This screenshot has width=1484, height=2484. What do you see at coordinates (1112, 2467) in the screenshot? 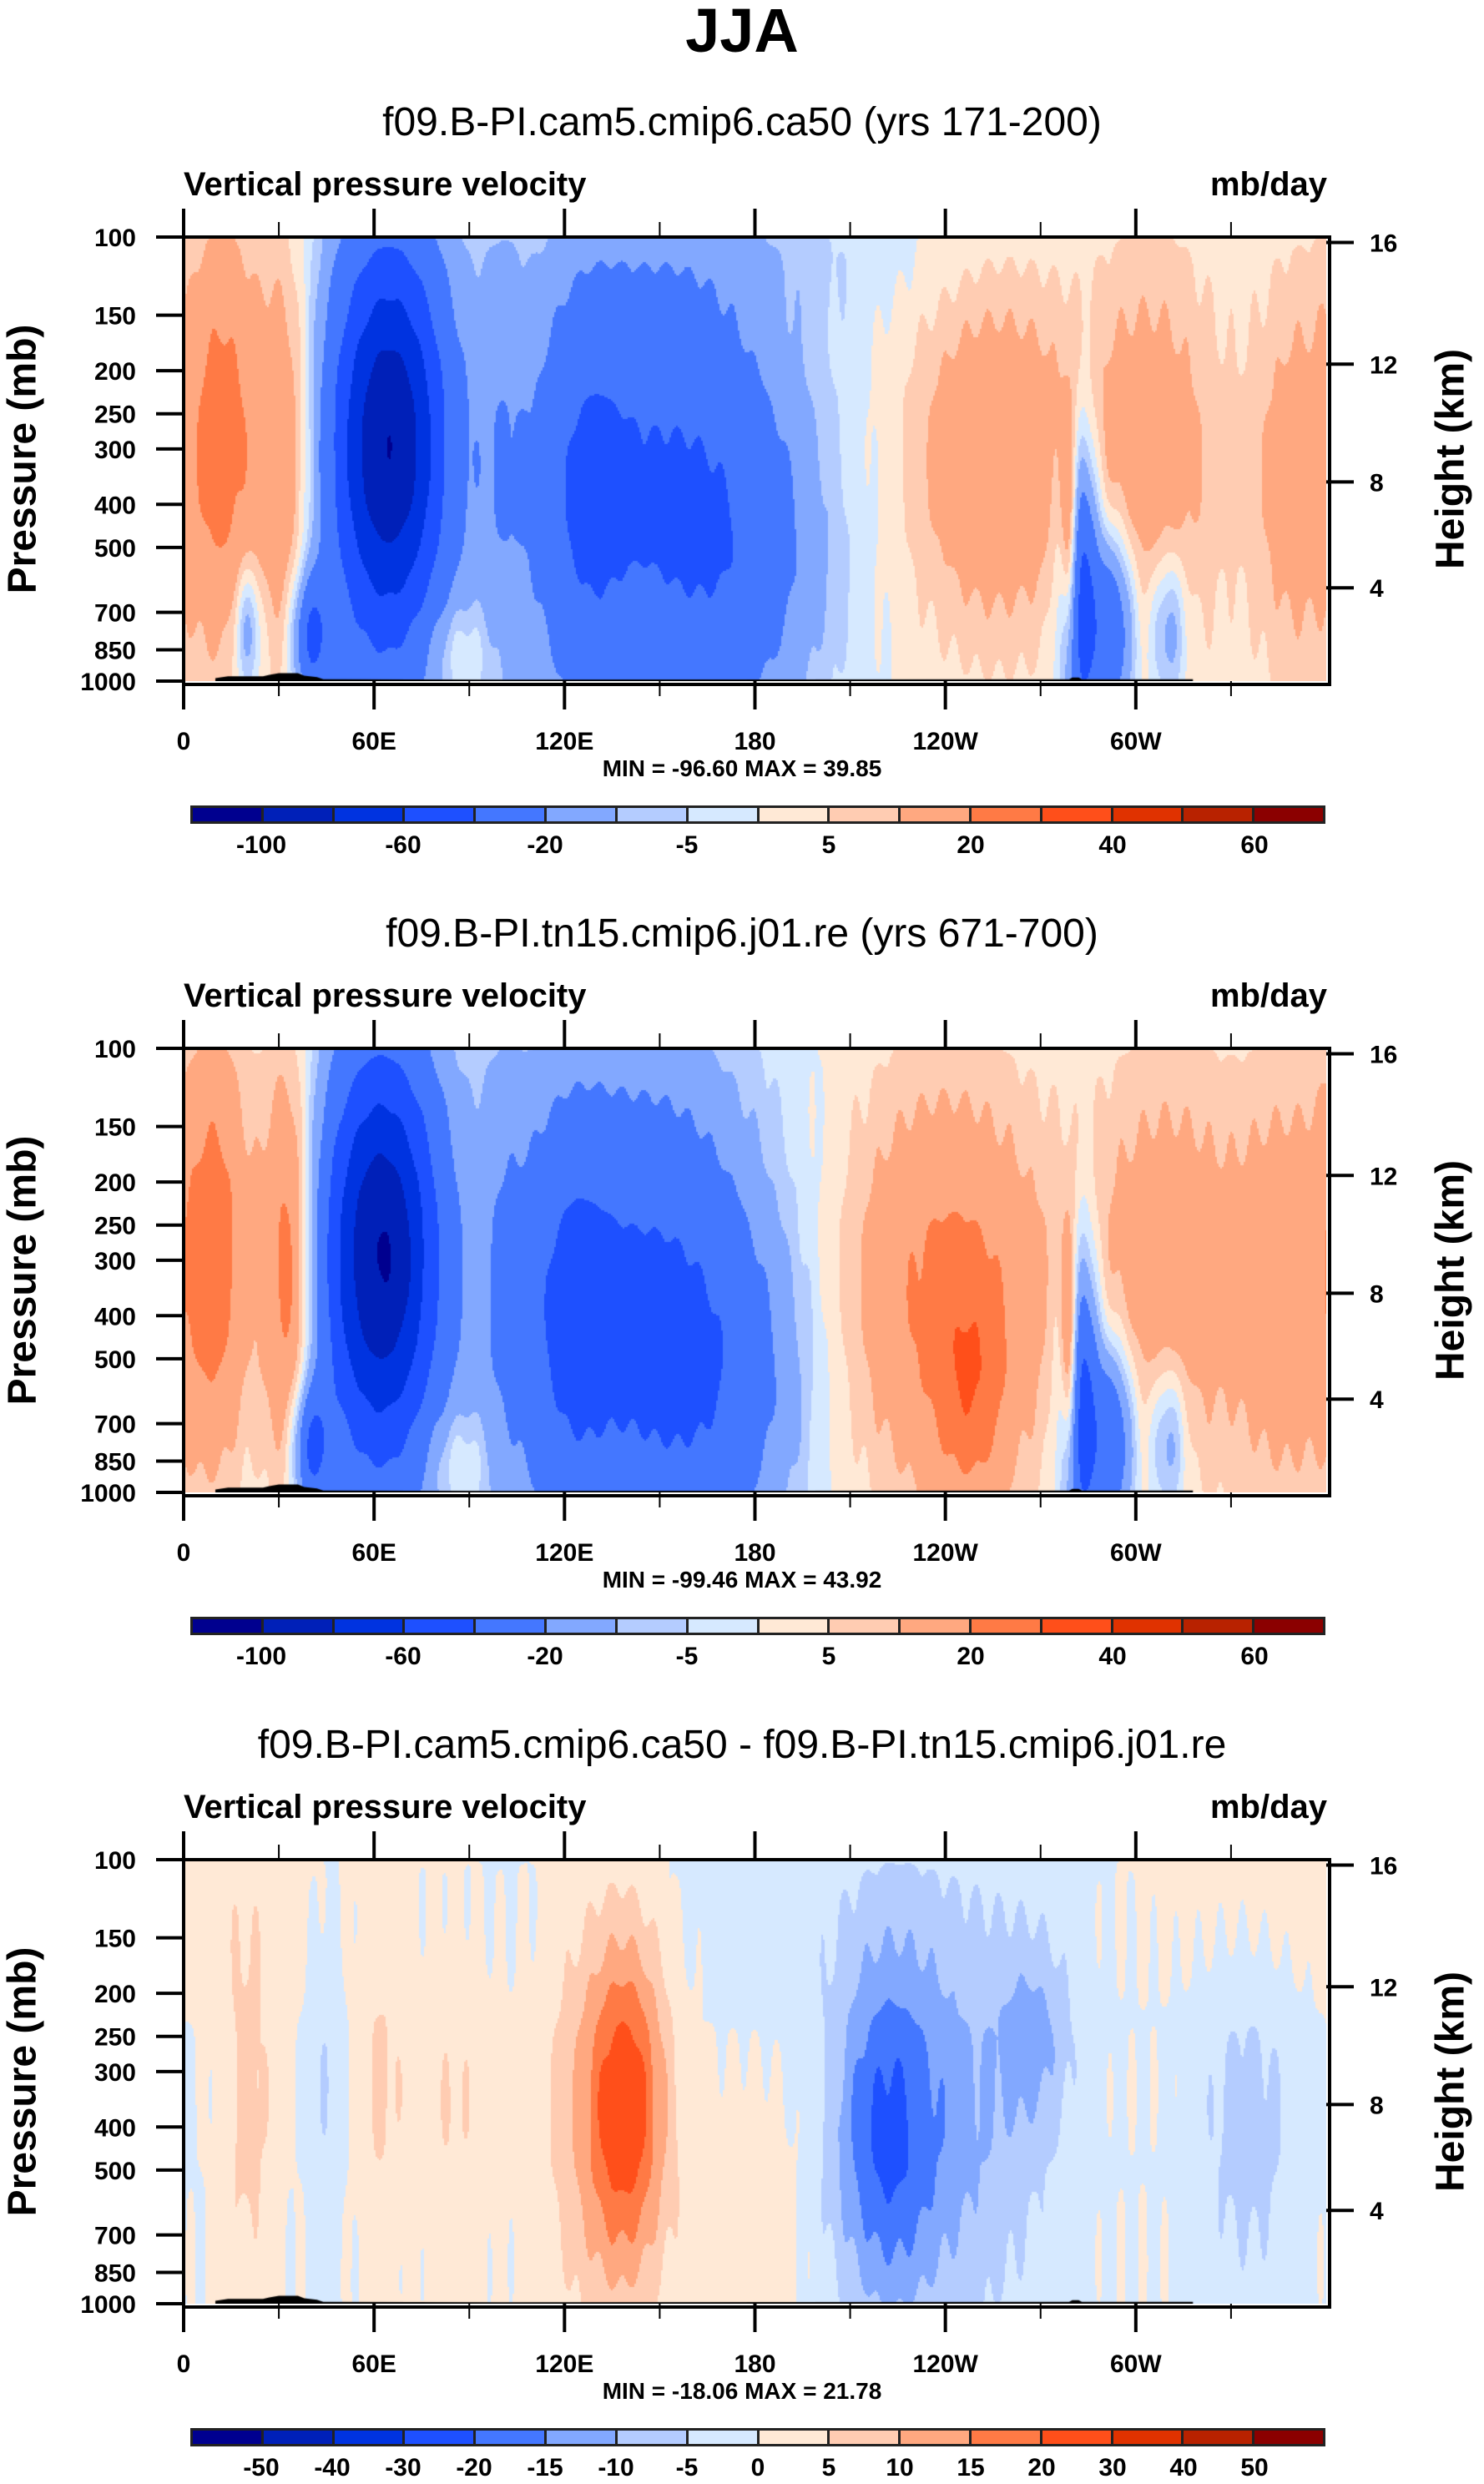
I see `colorbar-label: 30` at bounding box center [1112, 2467].